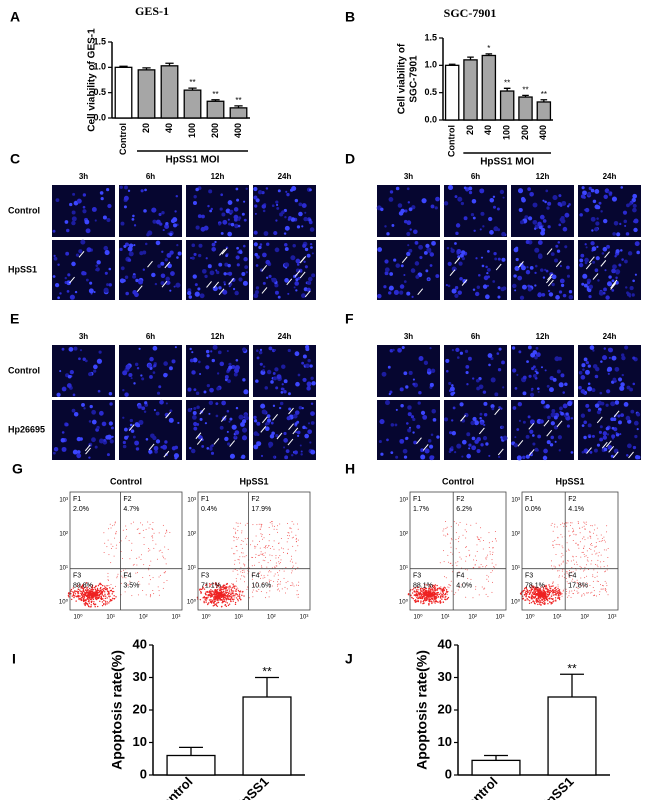  Describe the element at coordinates (572, 668) in the screenshot. I see `significance: **` at that location.